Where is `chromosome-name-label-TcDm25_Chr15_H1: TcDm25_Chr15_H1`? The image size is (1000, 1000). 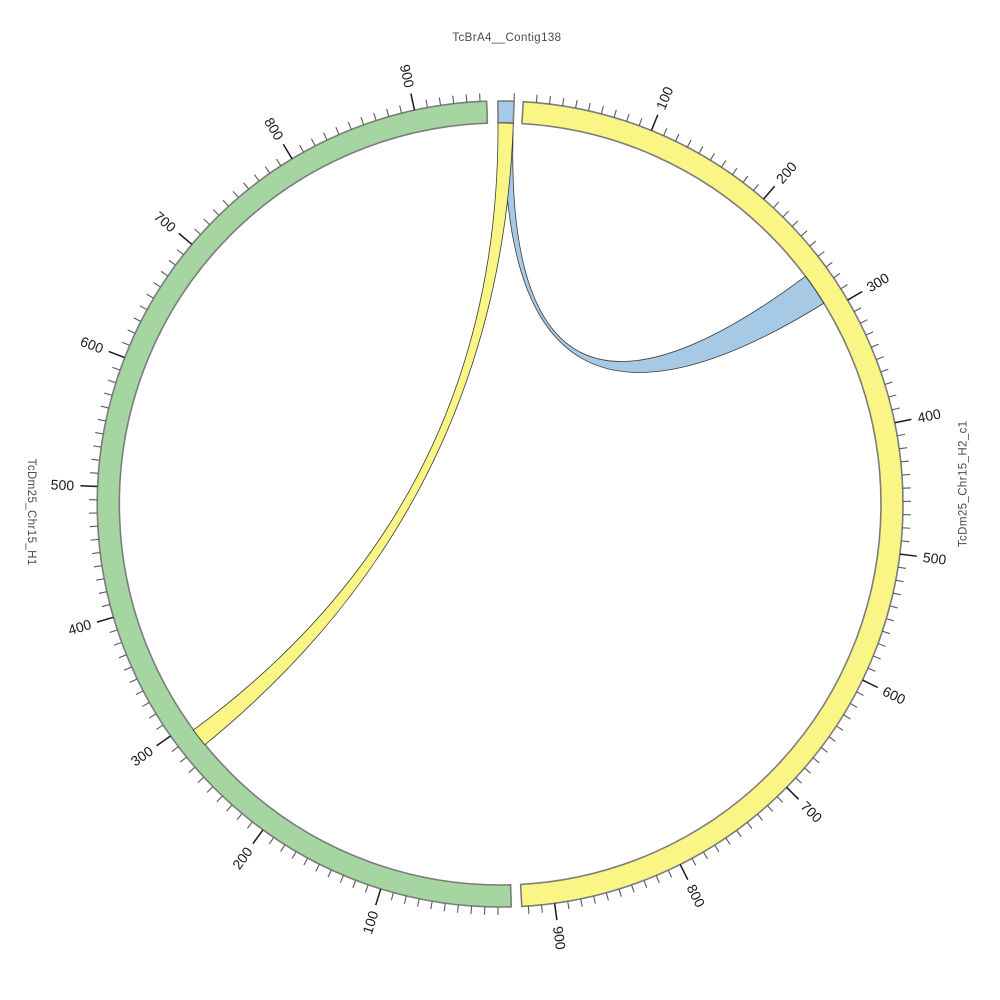 chromosome-name-label-TcDm25_Chr15_H1: TcDm25_Chr15_H1 is located at coordinates (31, 512).